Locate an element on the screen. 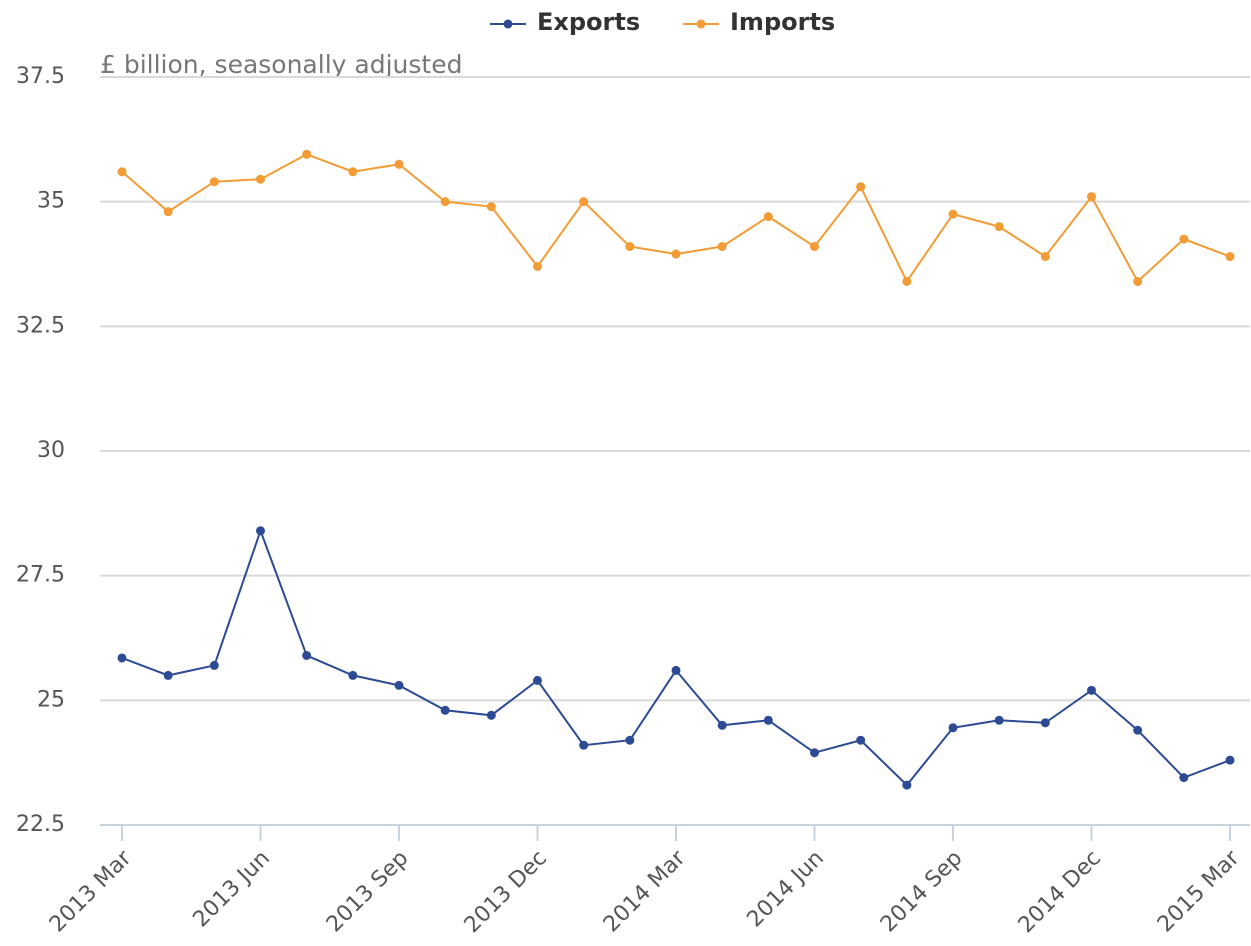  x-tick-label: 2013 Mar is located at coordinates (91, 891).